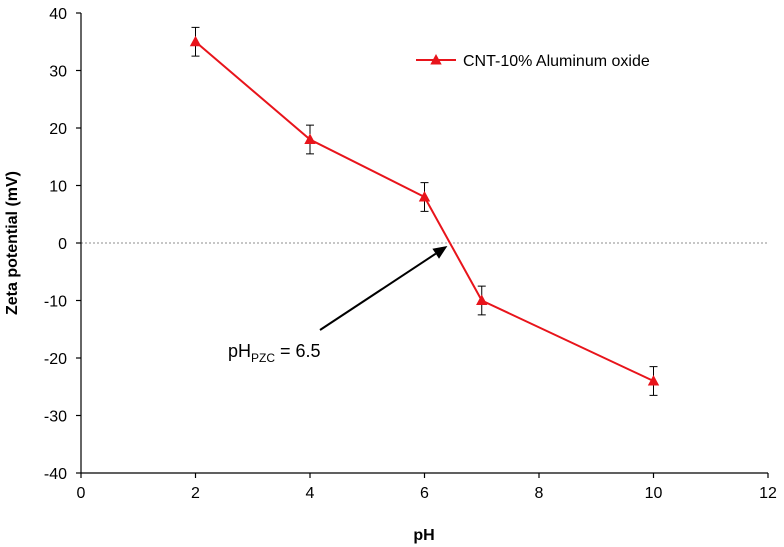  What do you see at coordinates (55, 302) in the screenshot?
I see `y-tick-label: -10` at bounding box center [55, 302].